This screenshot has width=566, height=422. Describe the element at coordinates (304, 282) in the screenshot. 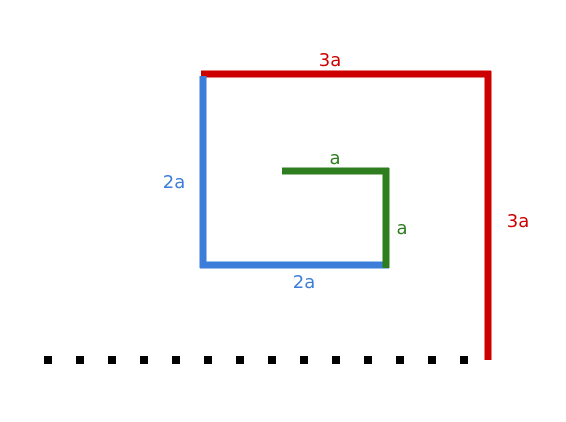

I see `label-blue-bottom: 2a` at that location.